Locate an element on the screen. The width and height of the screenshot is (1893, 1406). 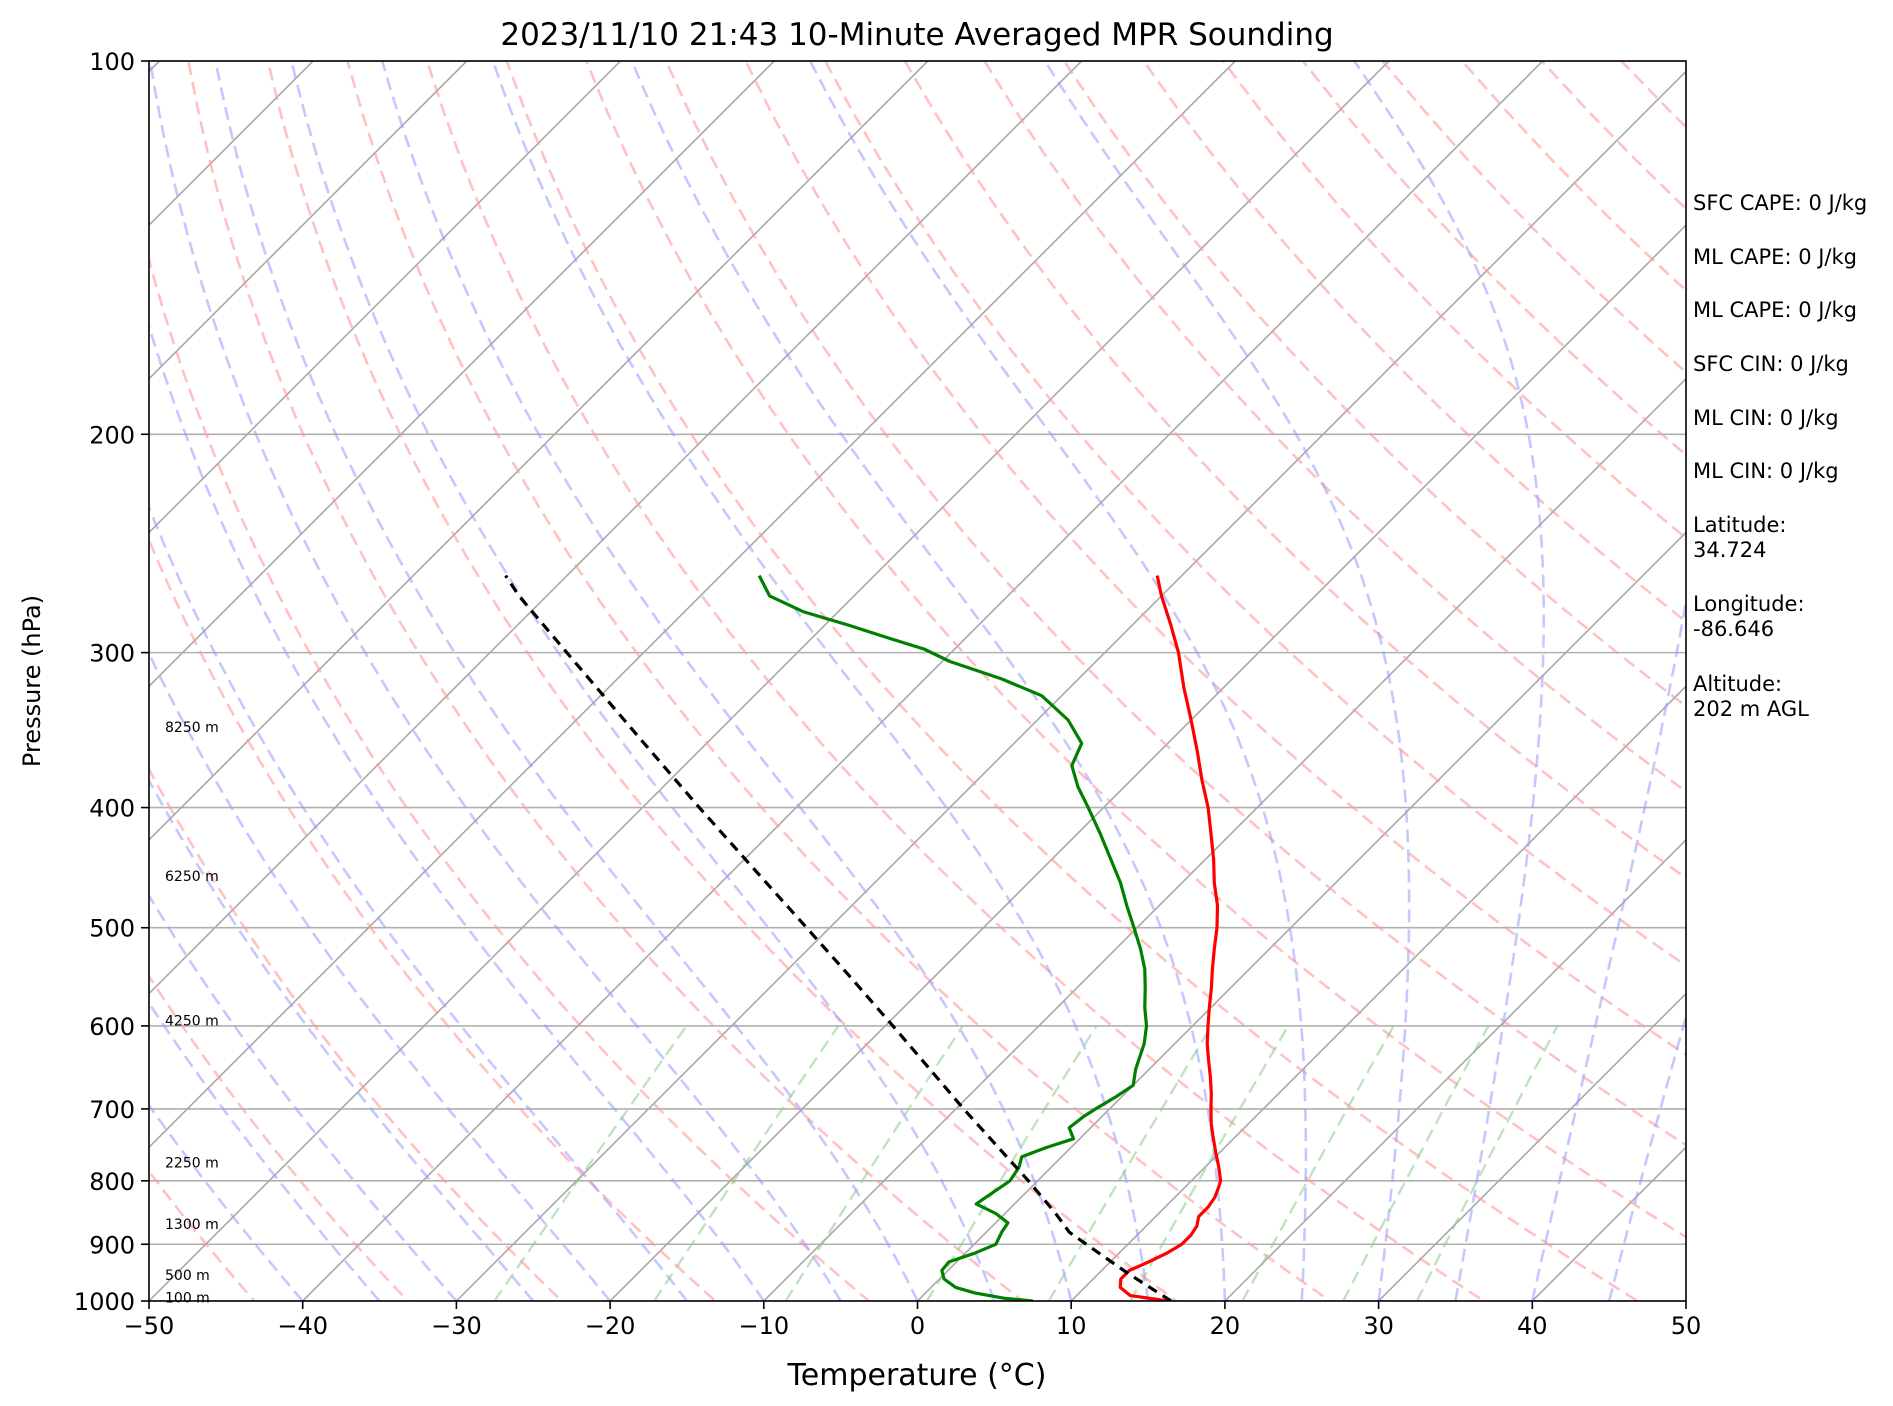
side-latitude: Latitude: 34.724 is located at coordinates (1740, 537).